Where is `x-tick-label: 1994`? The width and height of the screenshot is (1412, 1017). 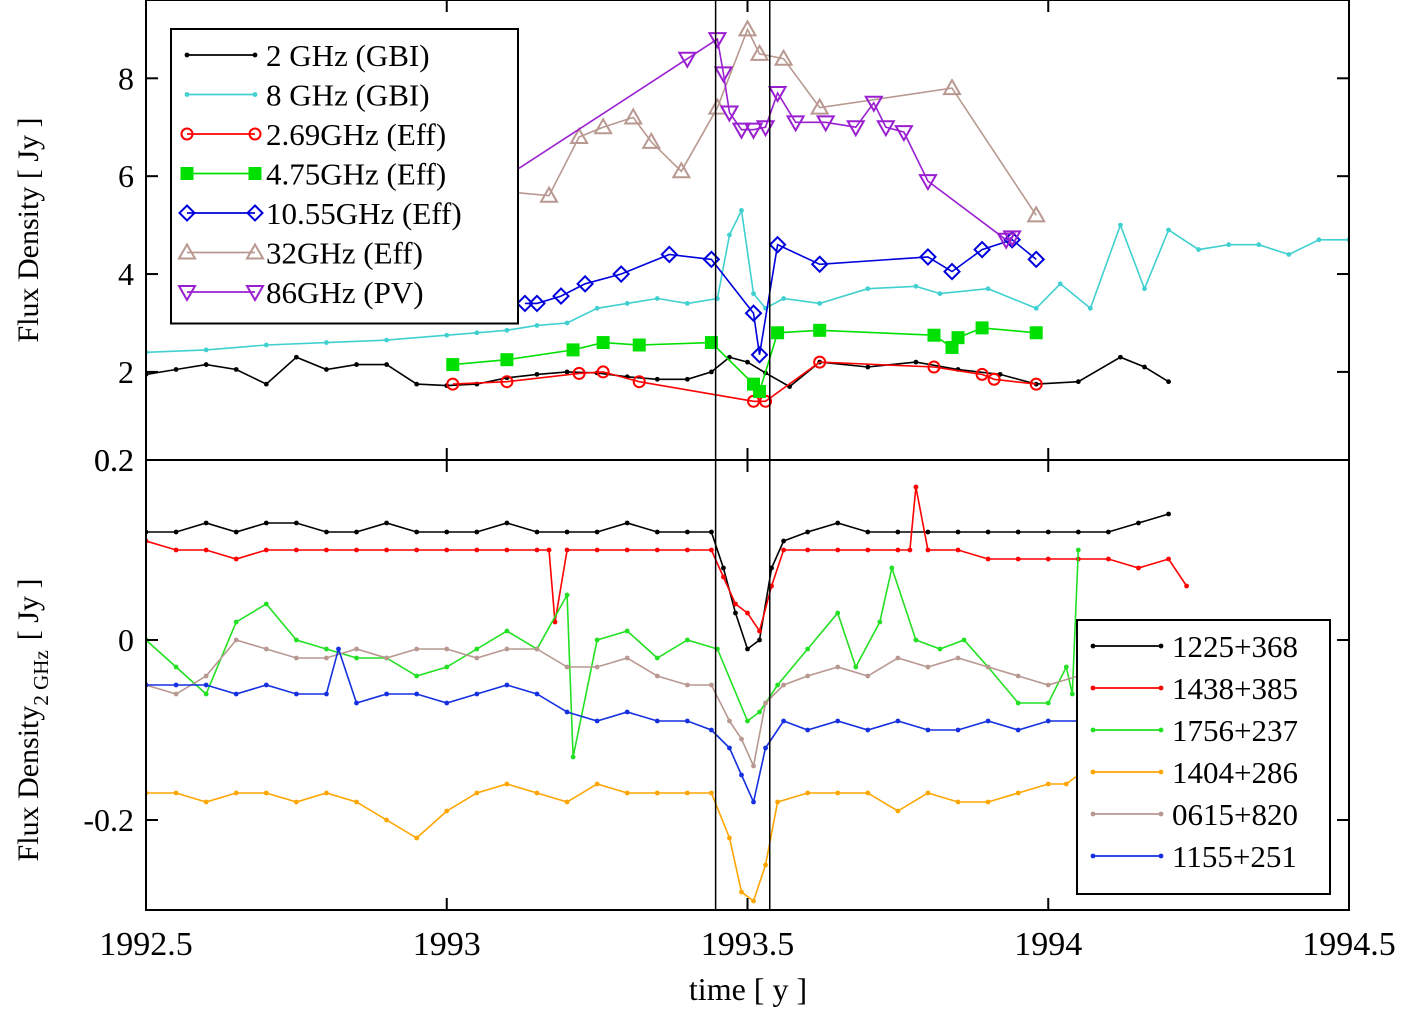 x-tick-label: 1994 is located at coordinates (1048, 944).